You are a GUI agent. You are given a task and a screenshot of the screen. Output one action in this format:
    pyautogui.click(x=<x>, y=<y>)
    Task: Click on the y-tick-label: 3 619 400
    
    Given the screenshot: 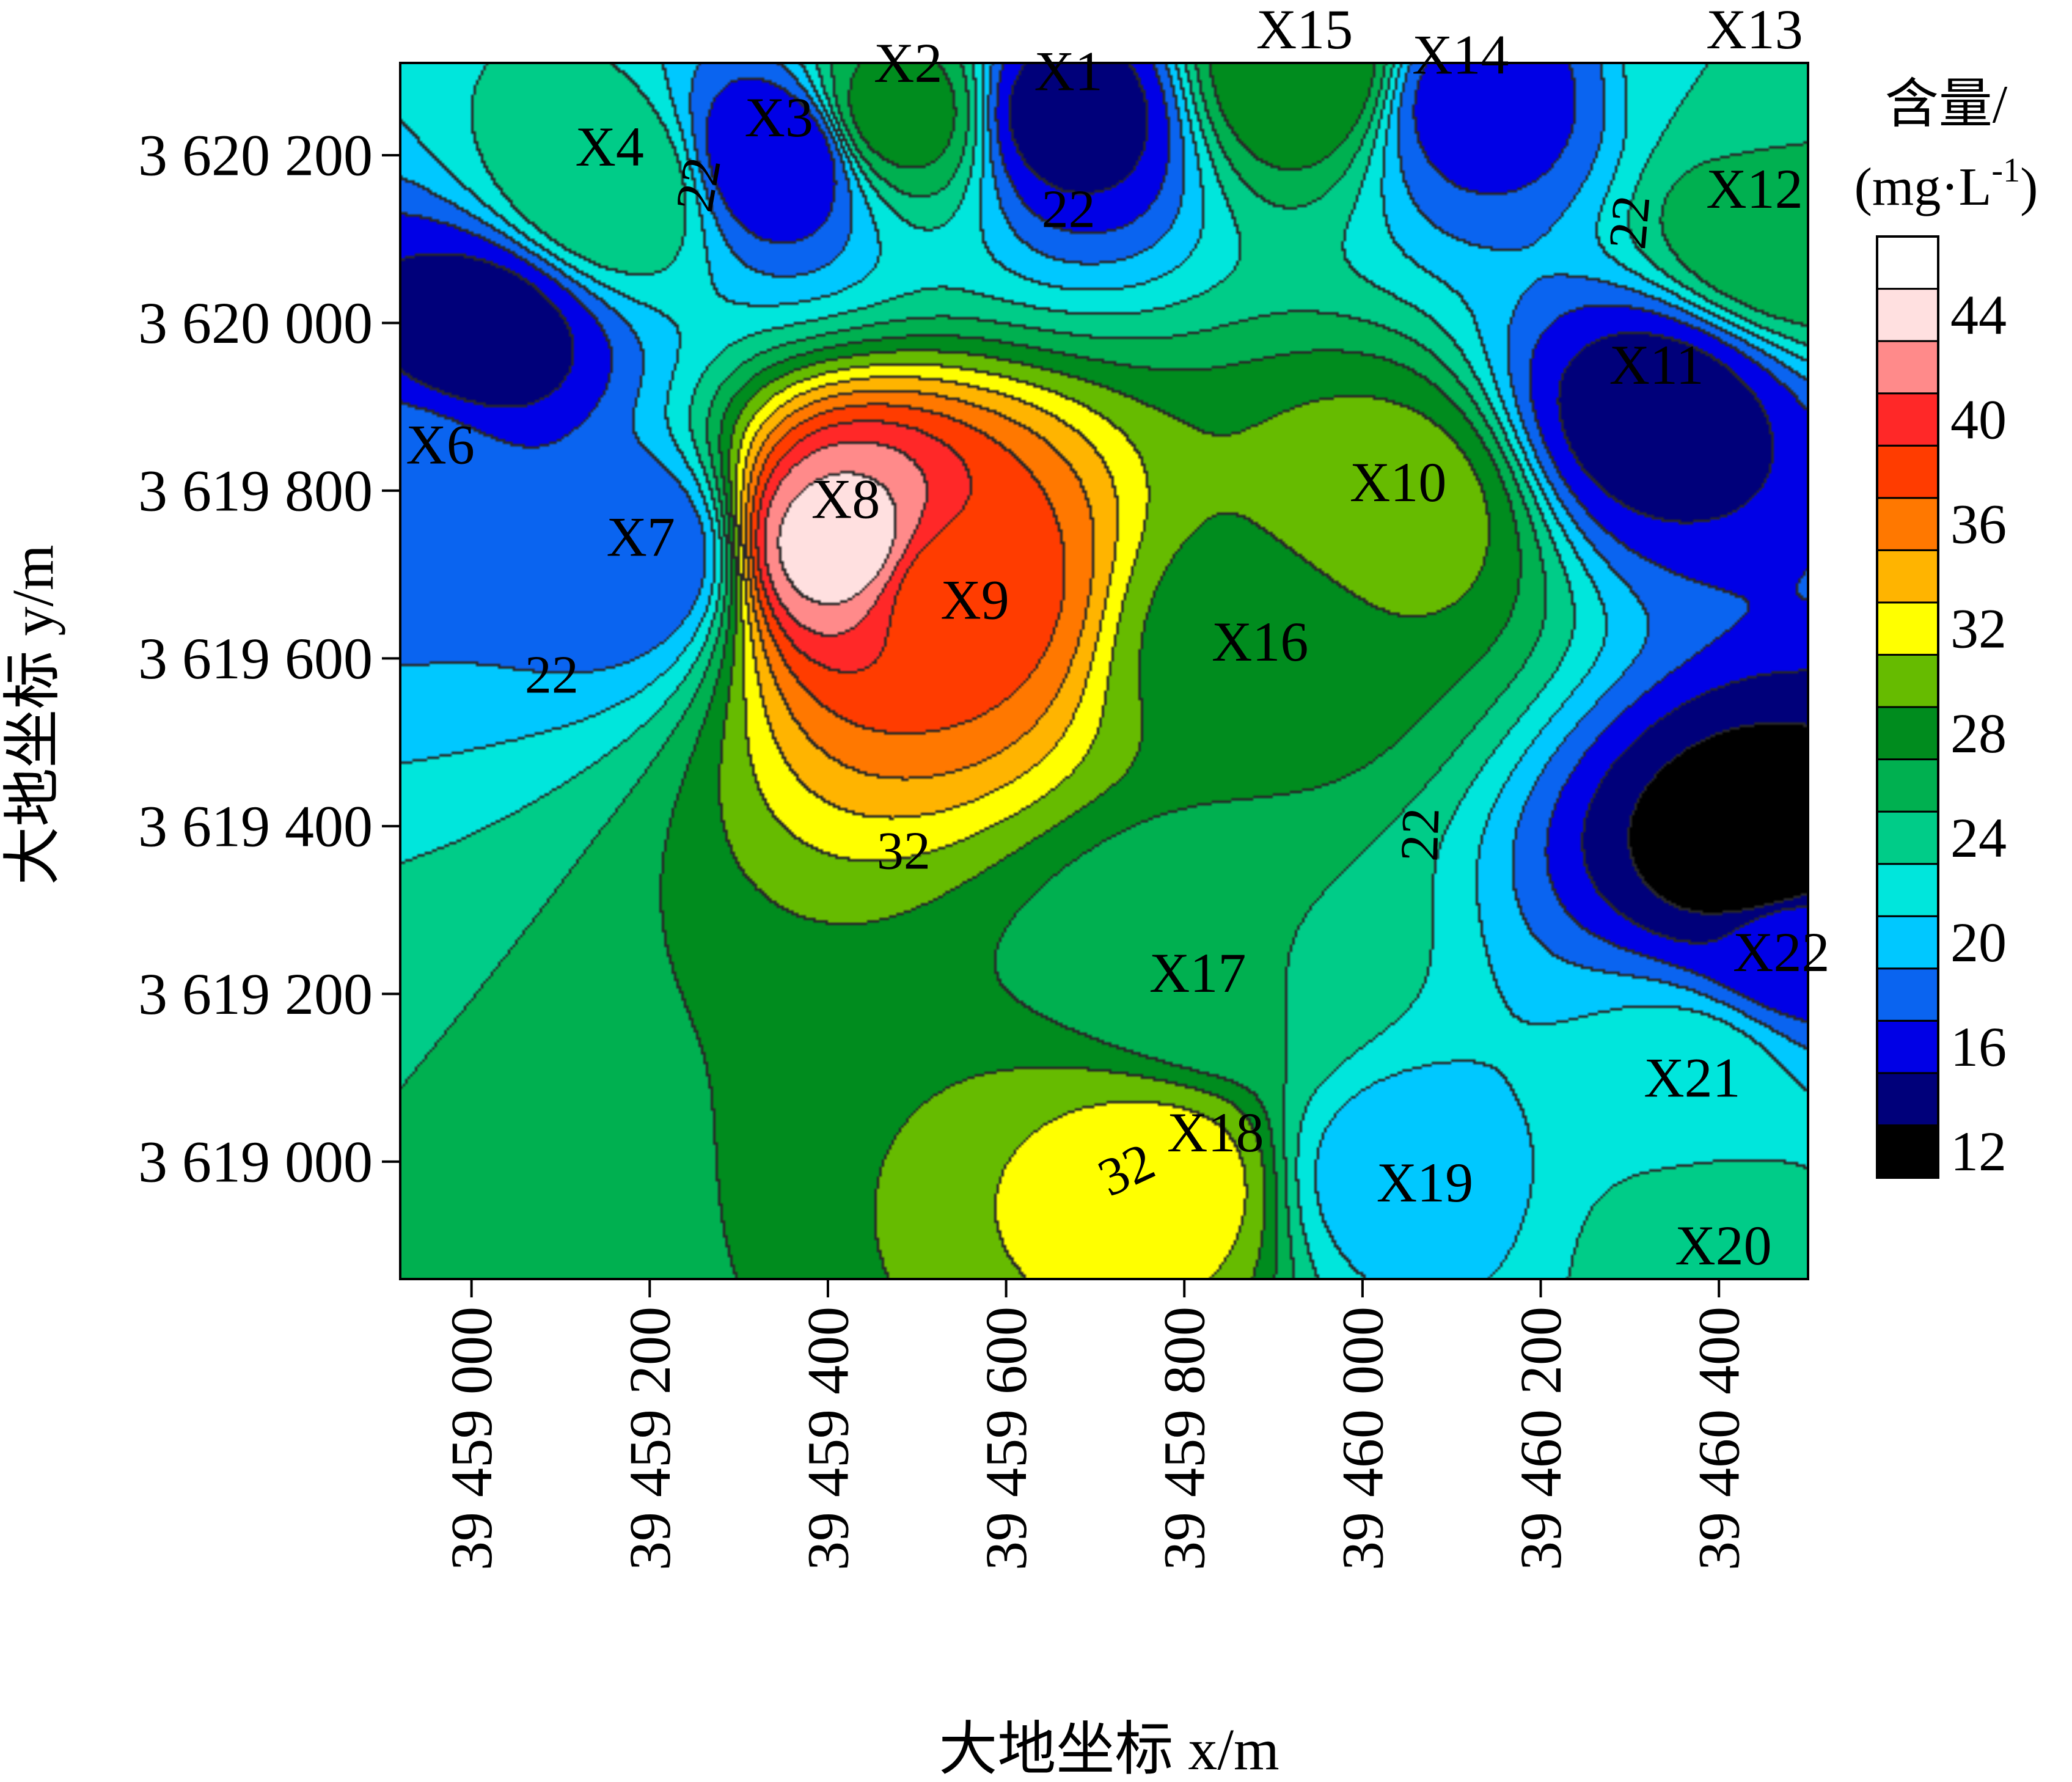 What is the action you would take?
    pyautogui.click(x=255, y=826)
    